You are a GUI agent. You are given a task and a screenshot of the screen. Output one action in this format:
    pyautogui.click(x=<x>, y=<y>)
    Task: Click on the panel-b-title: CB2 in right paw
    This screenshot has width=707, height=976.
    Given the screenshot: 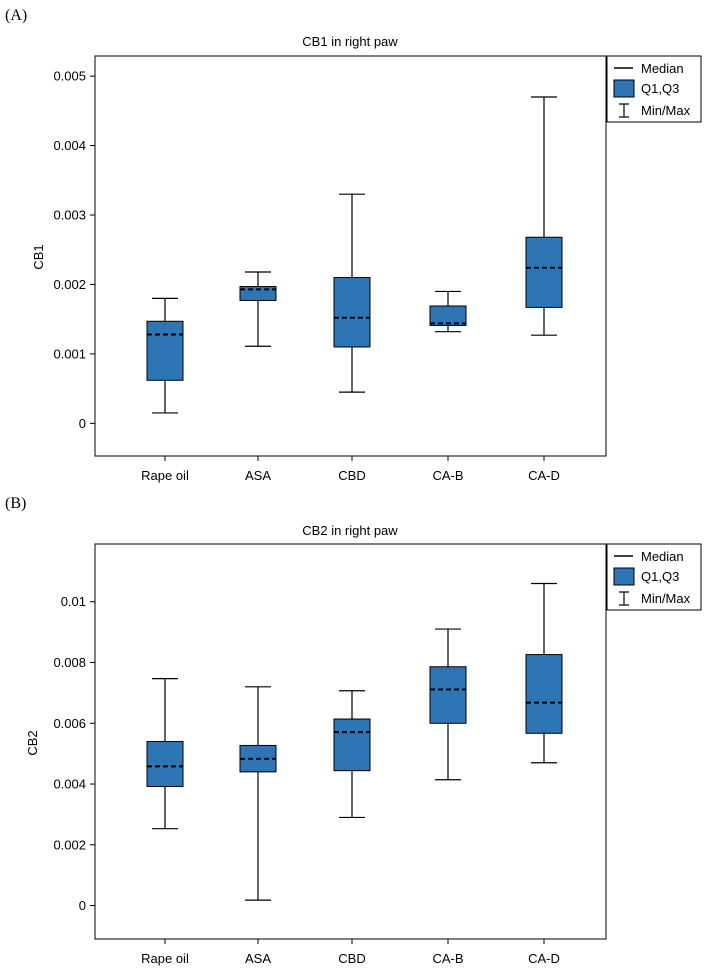 What is the action you would take?
    pyautogui.click(x=350, y=530)
    